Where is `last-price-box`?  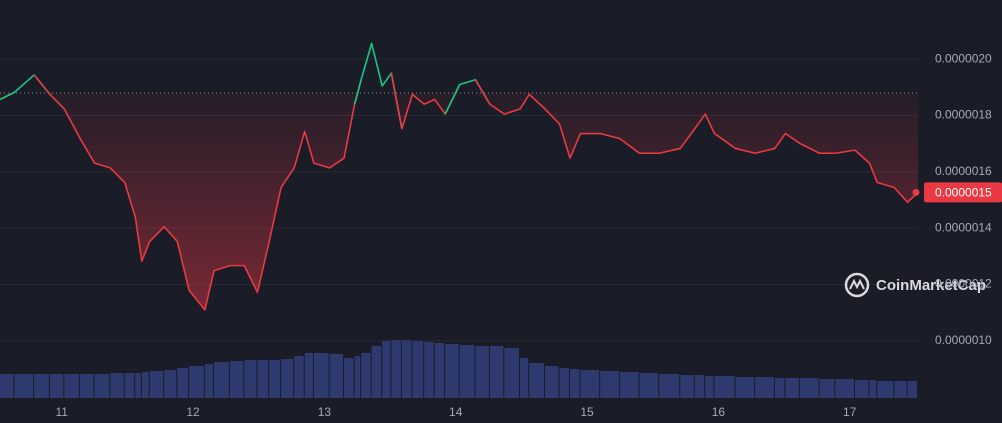 last-price-box is located at coordinates (963, 192).